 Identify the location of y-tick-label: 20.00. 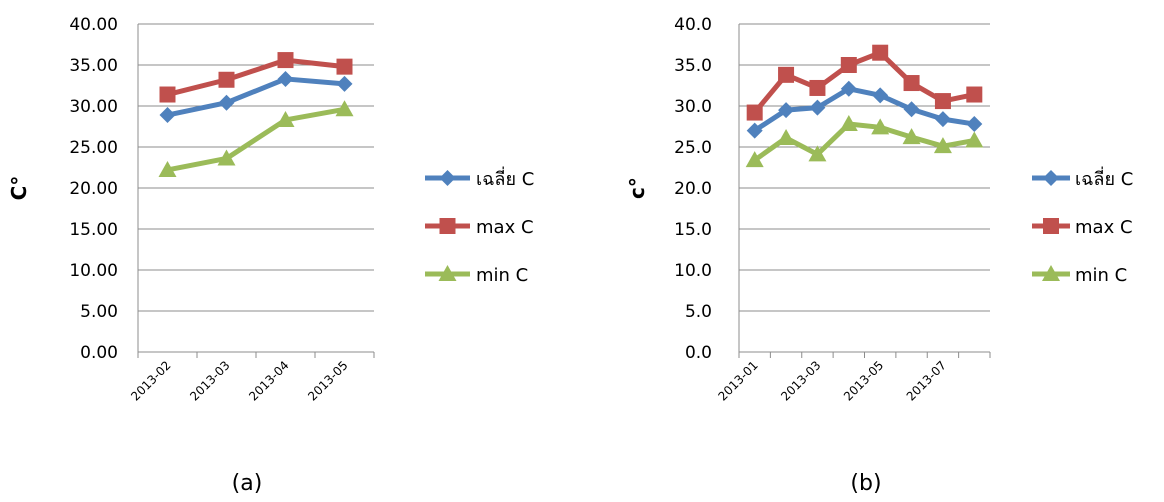
(93, 189).